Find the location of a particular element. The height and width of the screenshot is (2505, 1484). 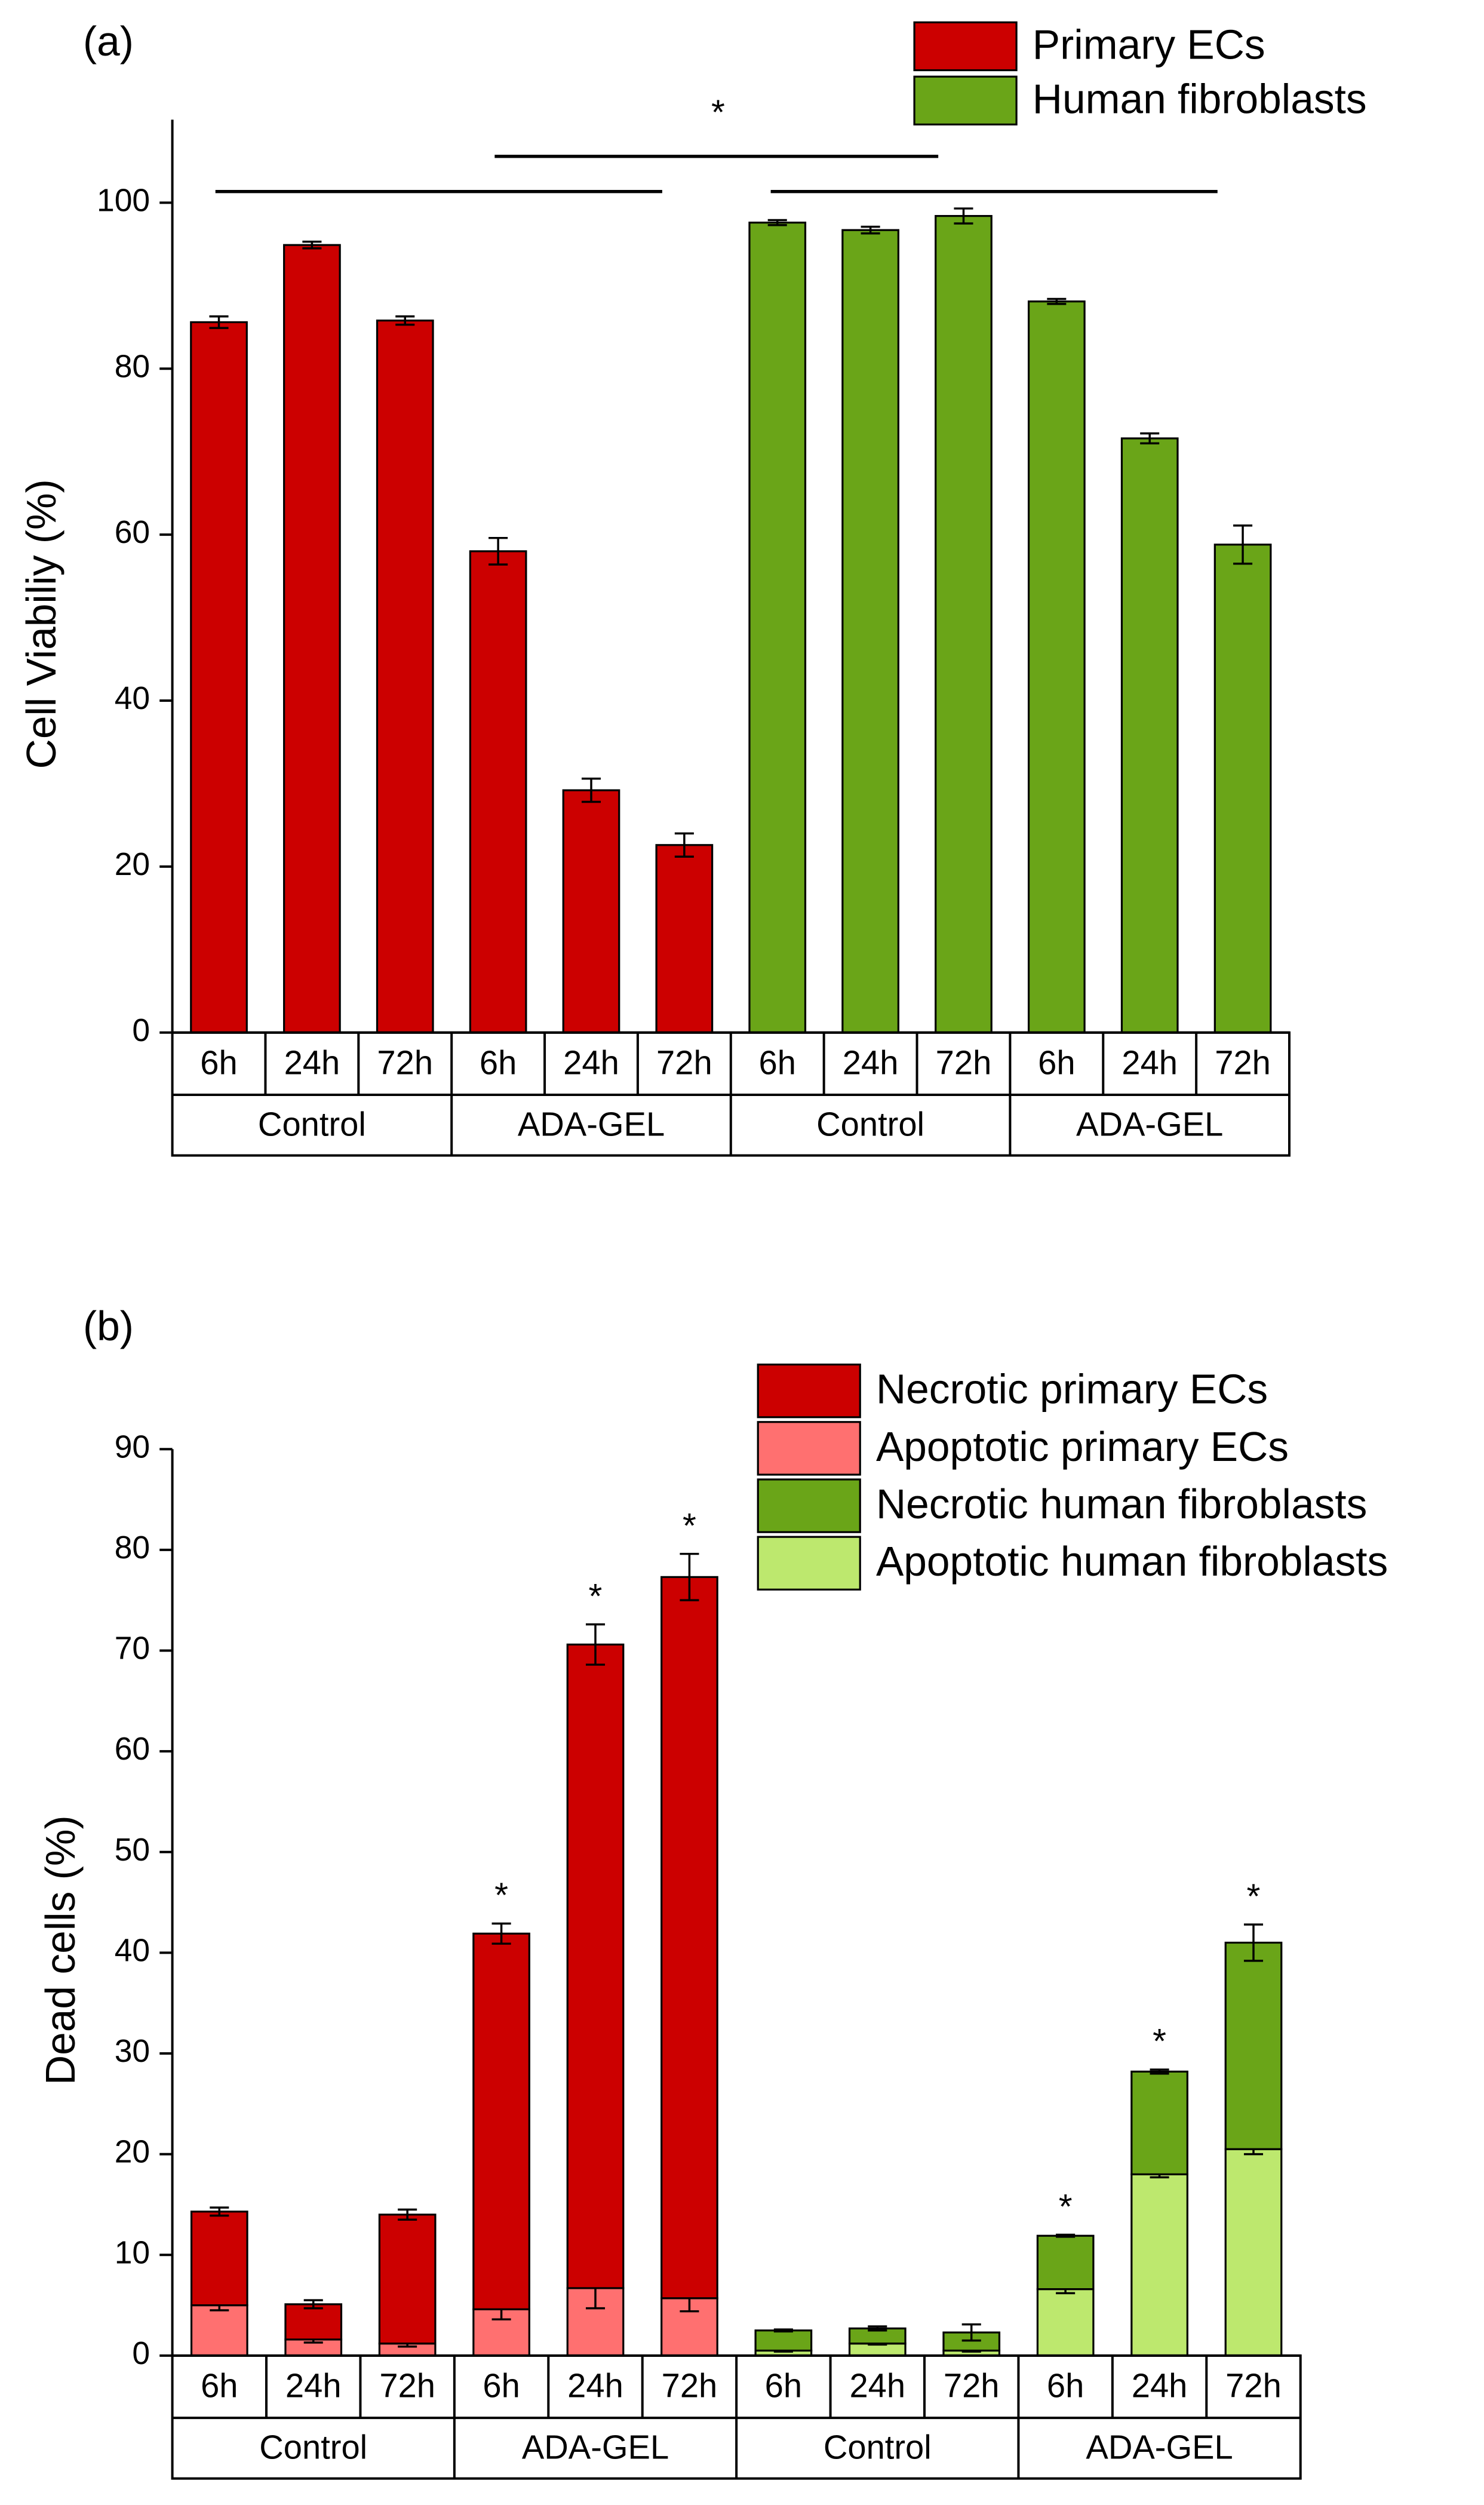

y-axis-label: Cell Viabiliy (%) is located at coordinates (41, 624).